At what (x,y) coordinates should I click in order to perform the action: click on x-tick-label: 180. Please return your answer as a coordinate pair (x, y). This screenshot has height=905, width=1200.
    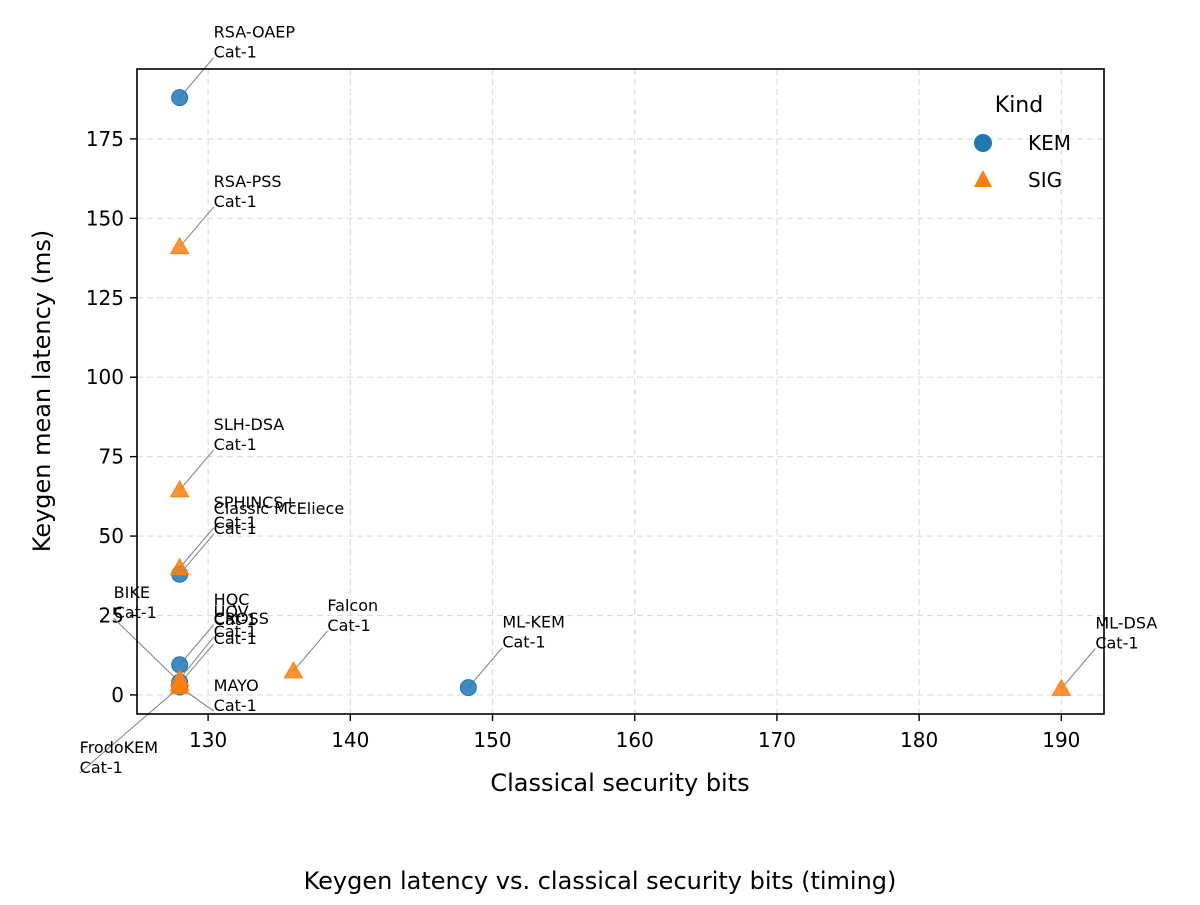
    Looking at the image, I should click on (919, 740).